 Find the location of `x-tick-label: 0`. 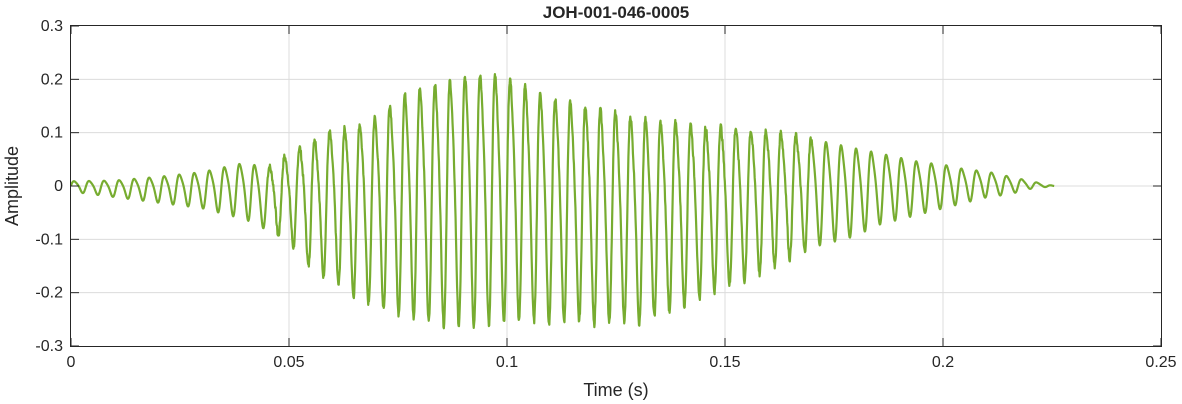

x-tick-label: 0 is located at coordinates (71, 362).